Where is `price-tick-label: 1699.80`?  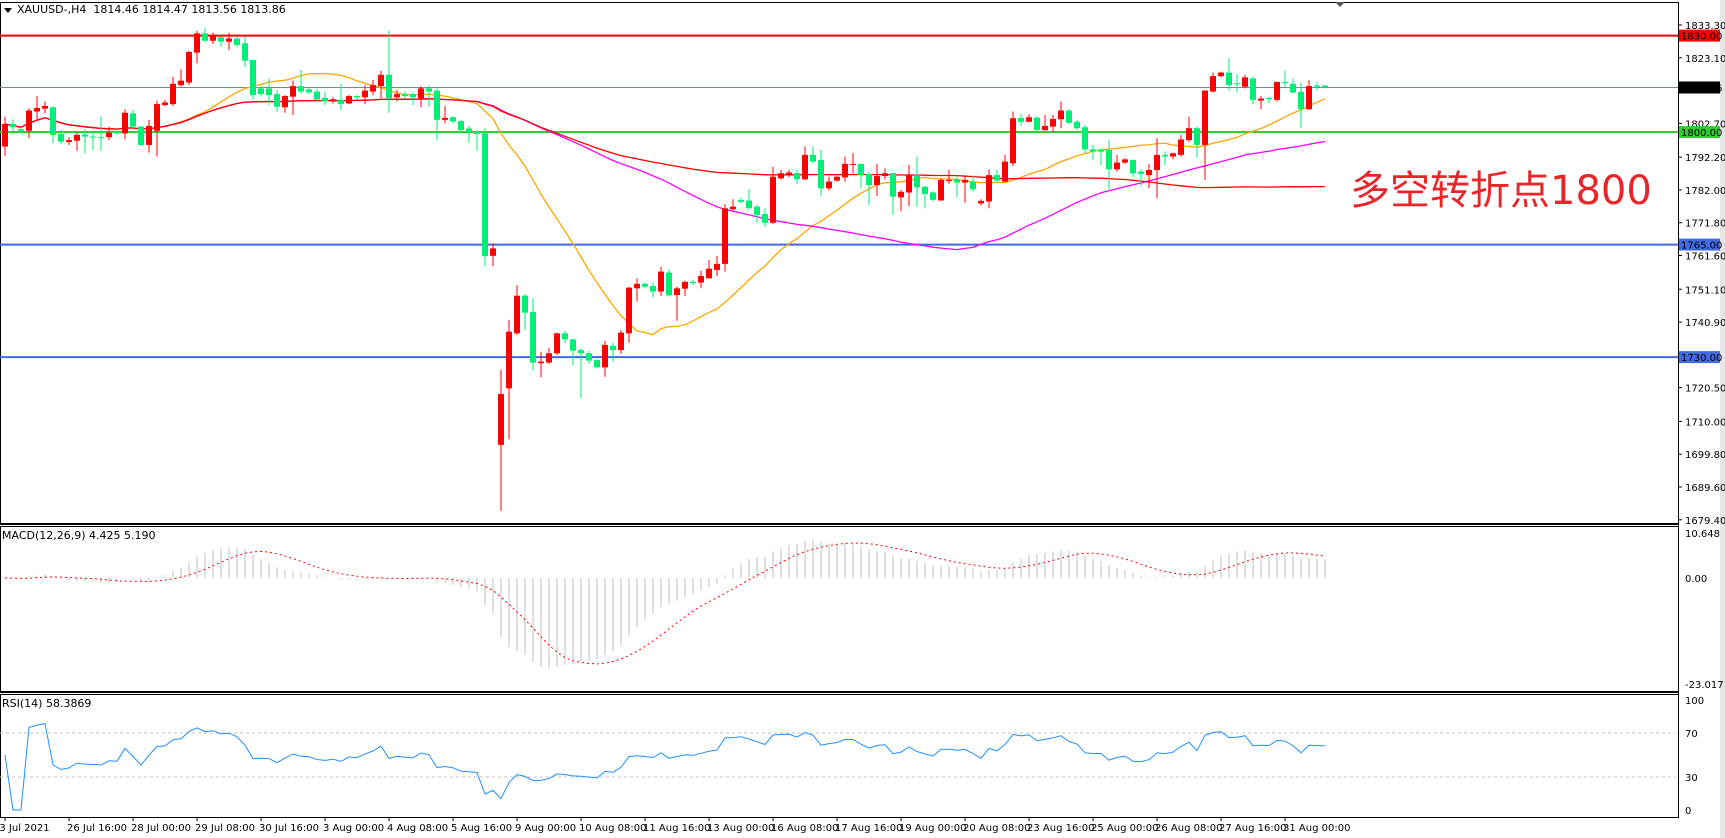
price-tick-label: 1699.80 is located at coordinates (1705, 455).